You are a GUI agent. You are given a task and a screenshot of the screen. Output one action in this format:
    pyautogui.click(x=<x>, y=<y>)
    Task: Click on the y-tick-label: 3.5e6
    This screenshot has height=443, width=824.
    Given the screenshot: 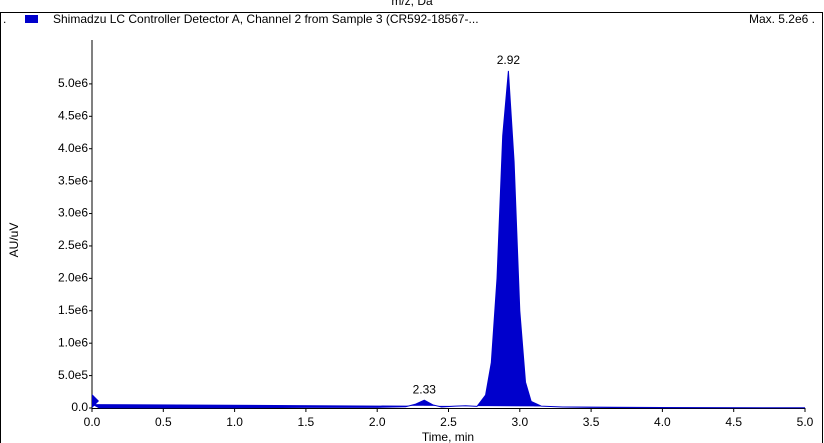 What is the action you would take?
    pyautogui.click(x=73, y=180)
    